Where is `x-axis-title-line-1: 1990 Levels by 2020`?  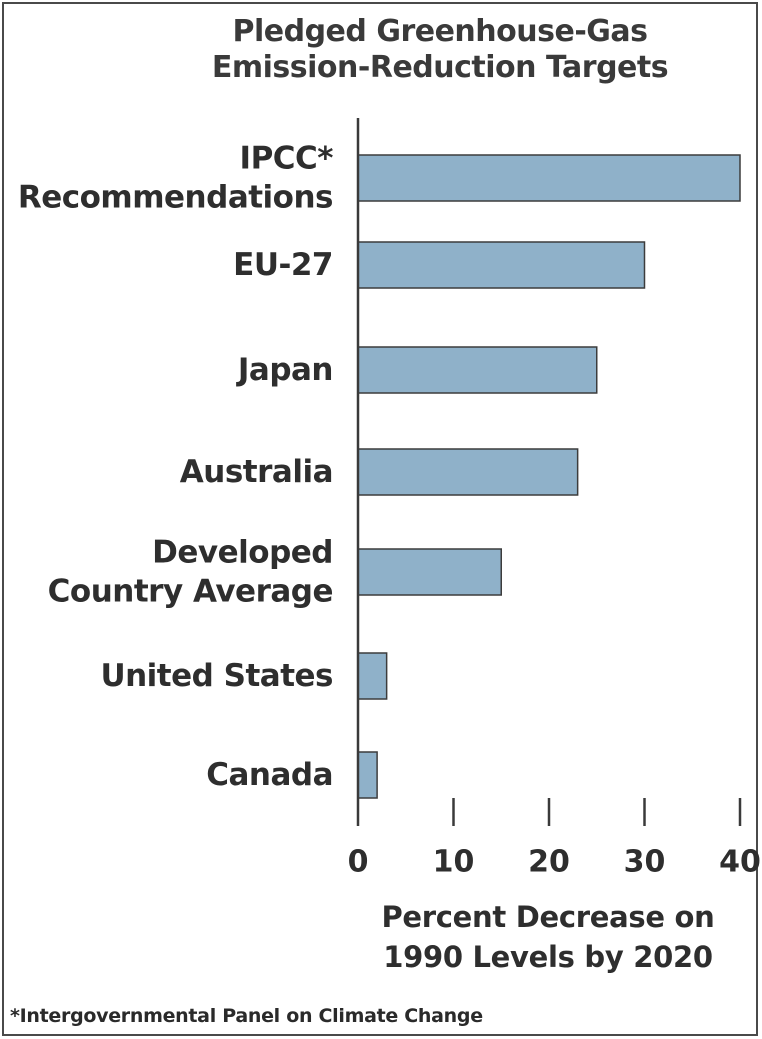
x-axis-title-line-1: 1990 Levels by 2020 is located at coordinates (548, 957).